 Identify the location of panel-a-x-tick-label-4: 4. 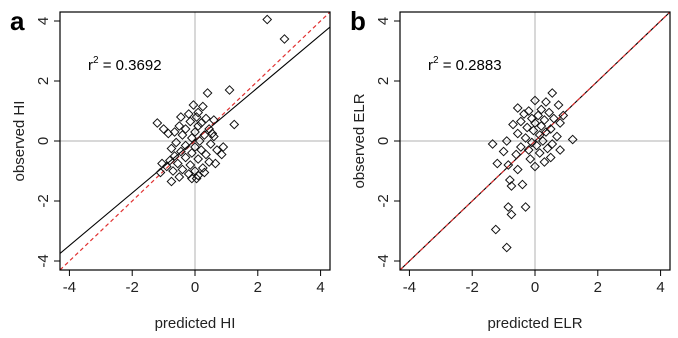
(320, 287).